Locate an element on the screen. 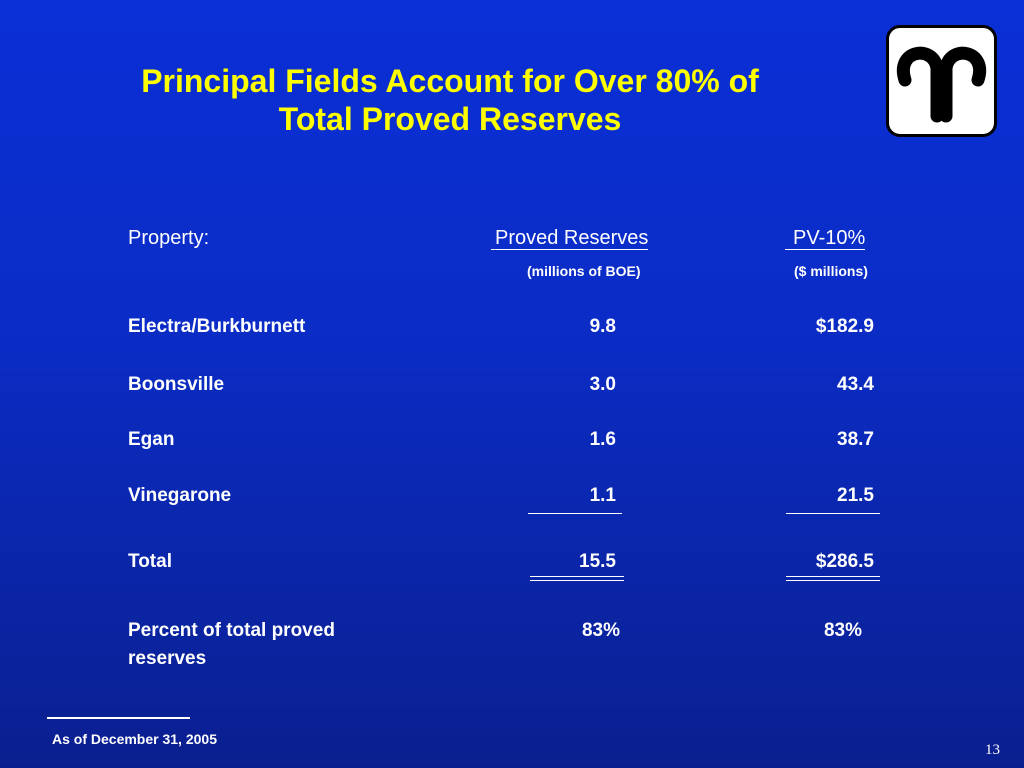 The height and width of the screenshot is (768, 1024). row-pv10: $182.9 is located at coordinates (844, 326).